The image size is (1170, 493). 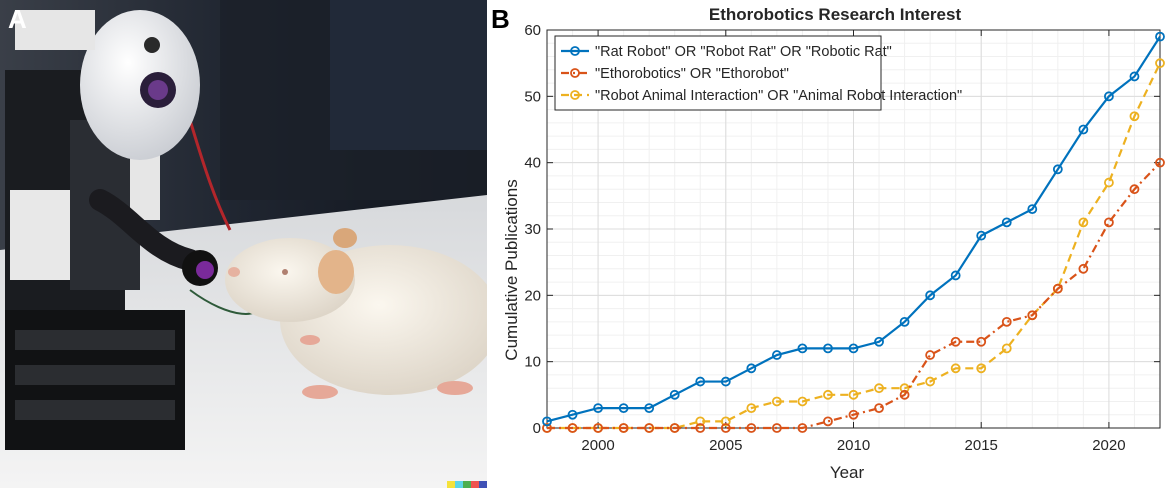 What do you see at coordinates (500, 19) in the screenshot?
I see `panel-b-label: B` at bounding box center [500, 19].